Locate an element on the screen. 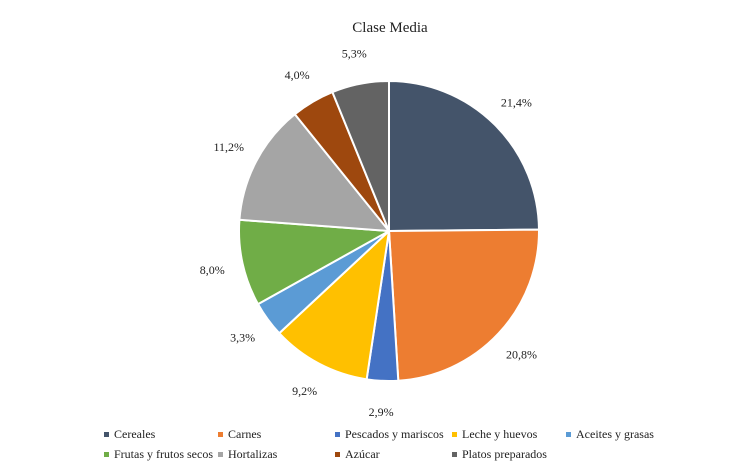  data-label-8: 5,3% is located at coordinates (354, 53).